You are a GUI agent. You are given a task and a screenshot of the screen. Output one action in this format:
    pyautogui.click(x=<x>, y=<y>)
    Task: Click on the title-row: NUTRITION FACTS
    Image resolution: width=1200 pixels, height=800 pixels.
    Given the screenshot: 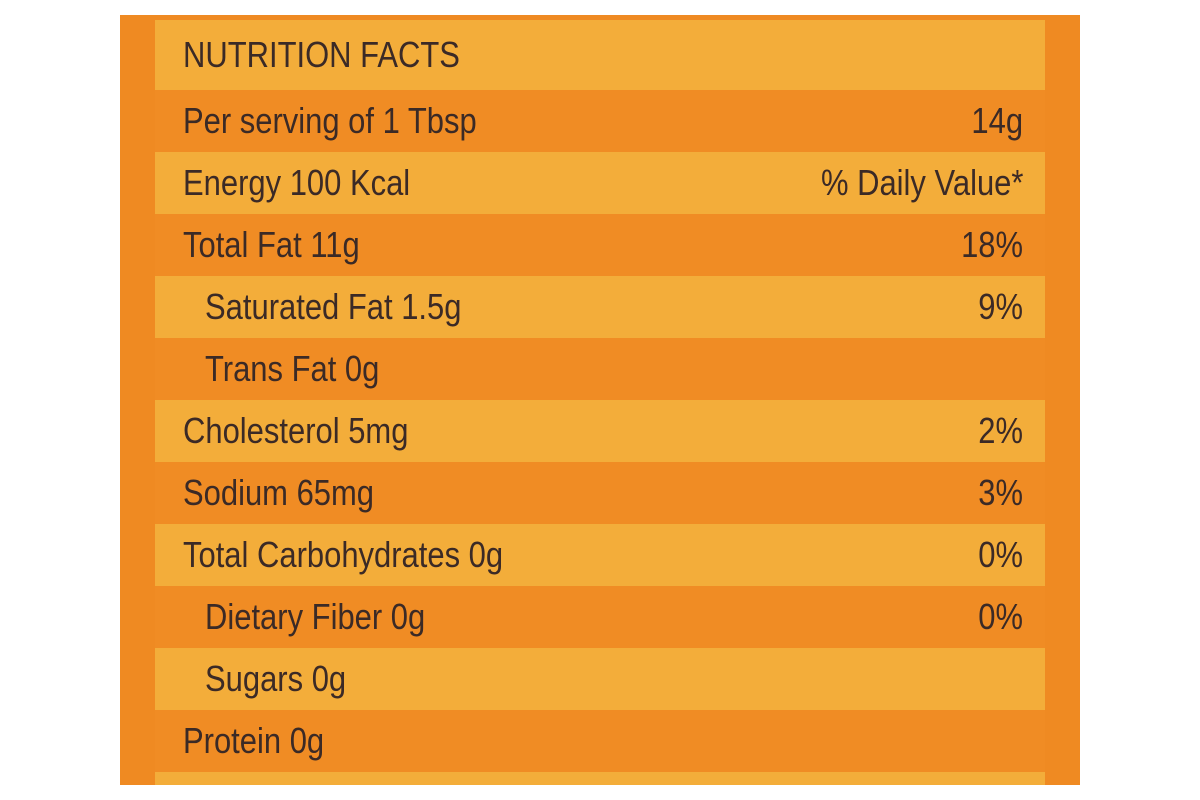 What is the action you would take?
    pyautogui.click(x=600, y=55)
    